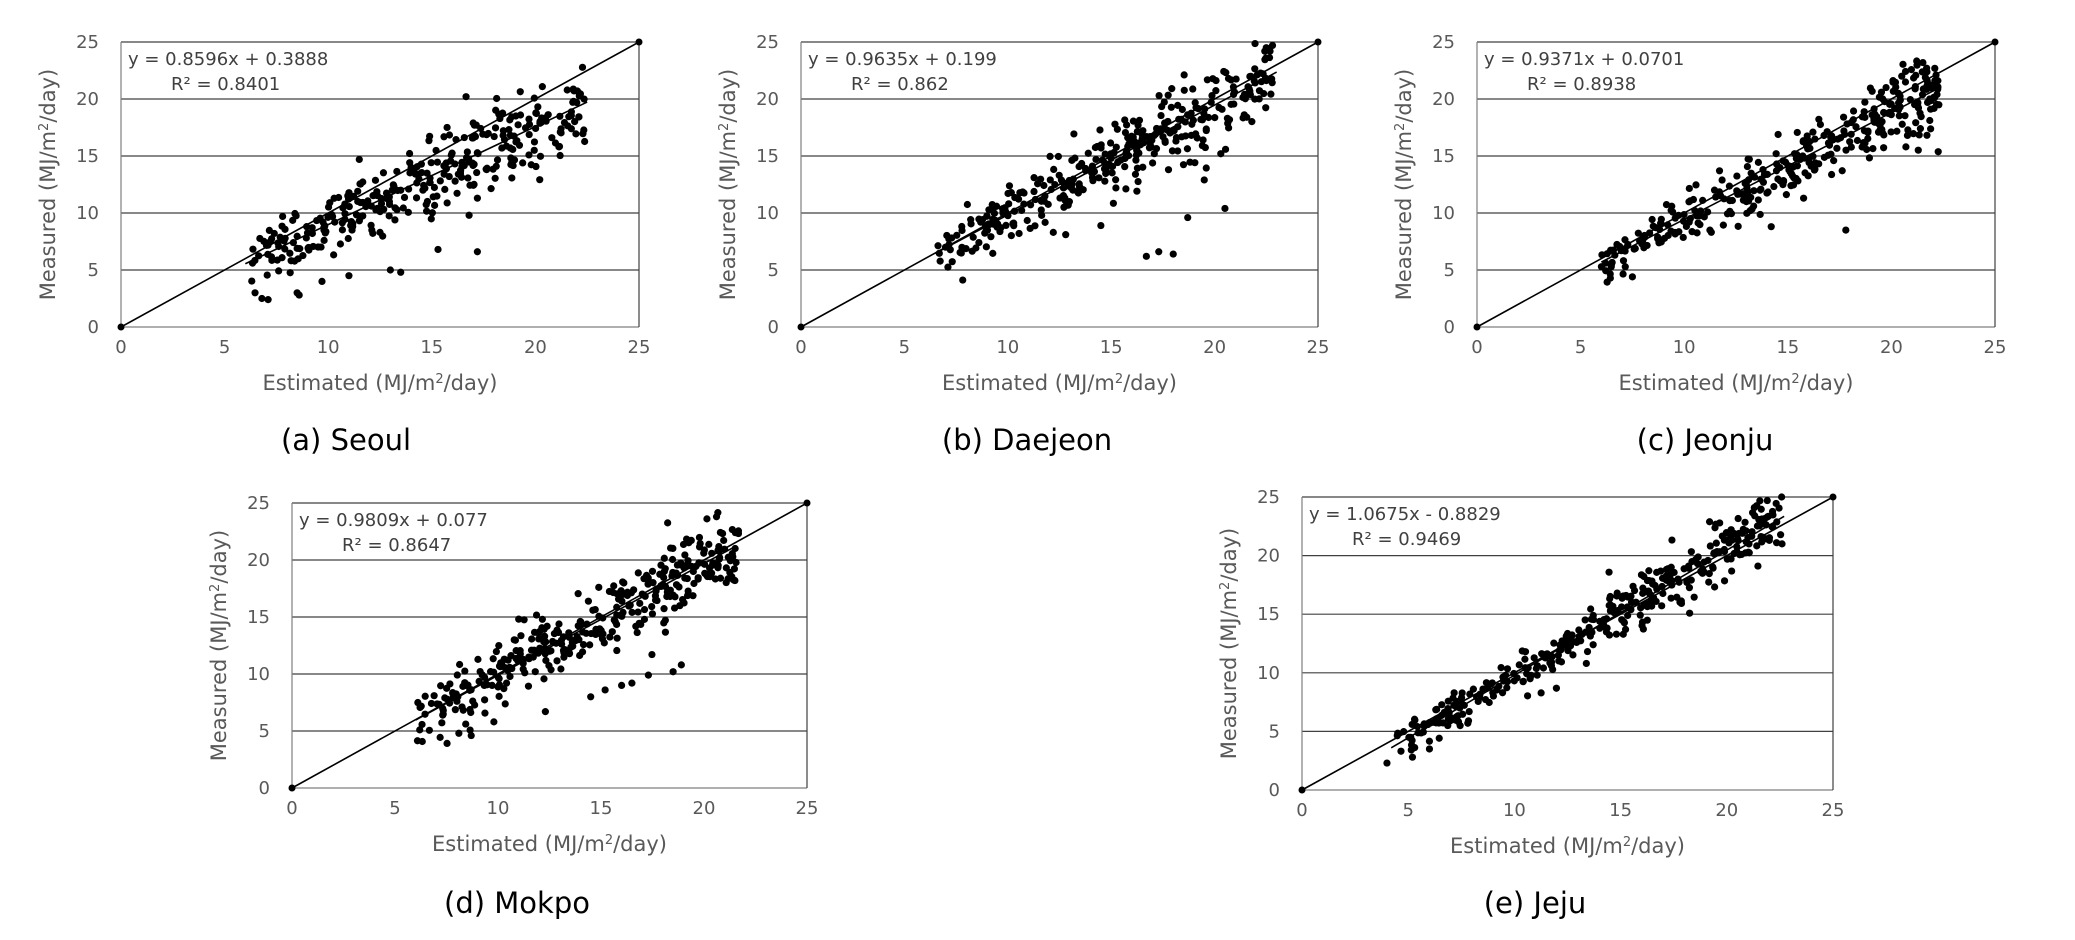 Image resolution: width=2075 pixels, height=940 pixels. What do you see at coordinates (1059, 383) in the screenshot?
I see `x-axis-label: Estimated (MJ/m2/day)` at bounding box center [1059, 383].